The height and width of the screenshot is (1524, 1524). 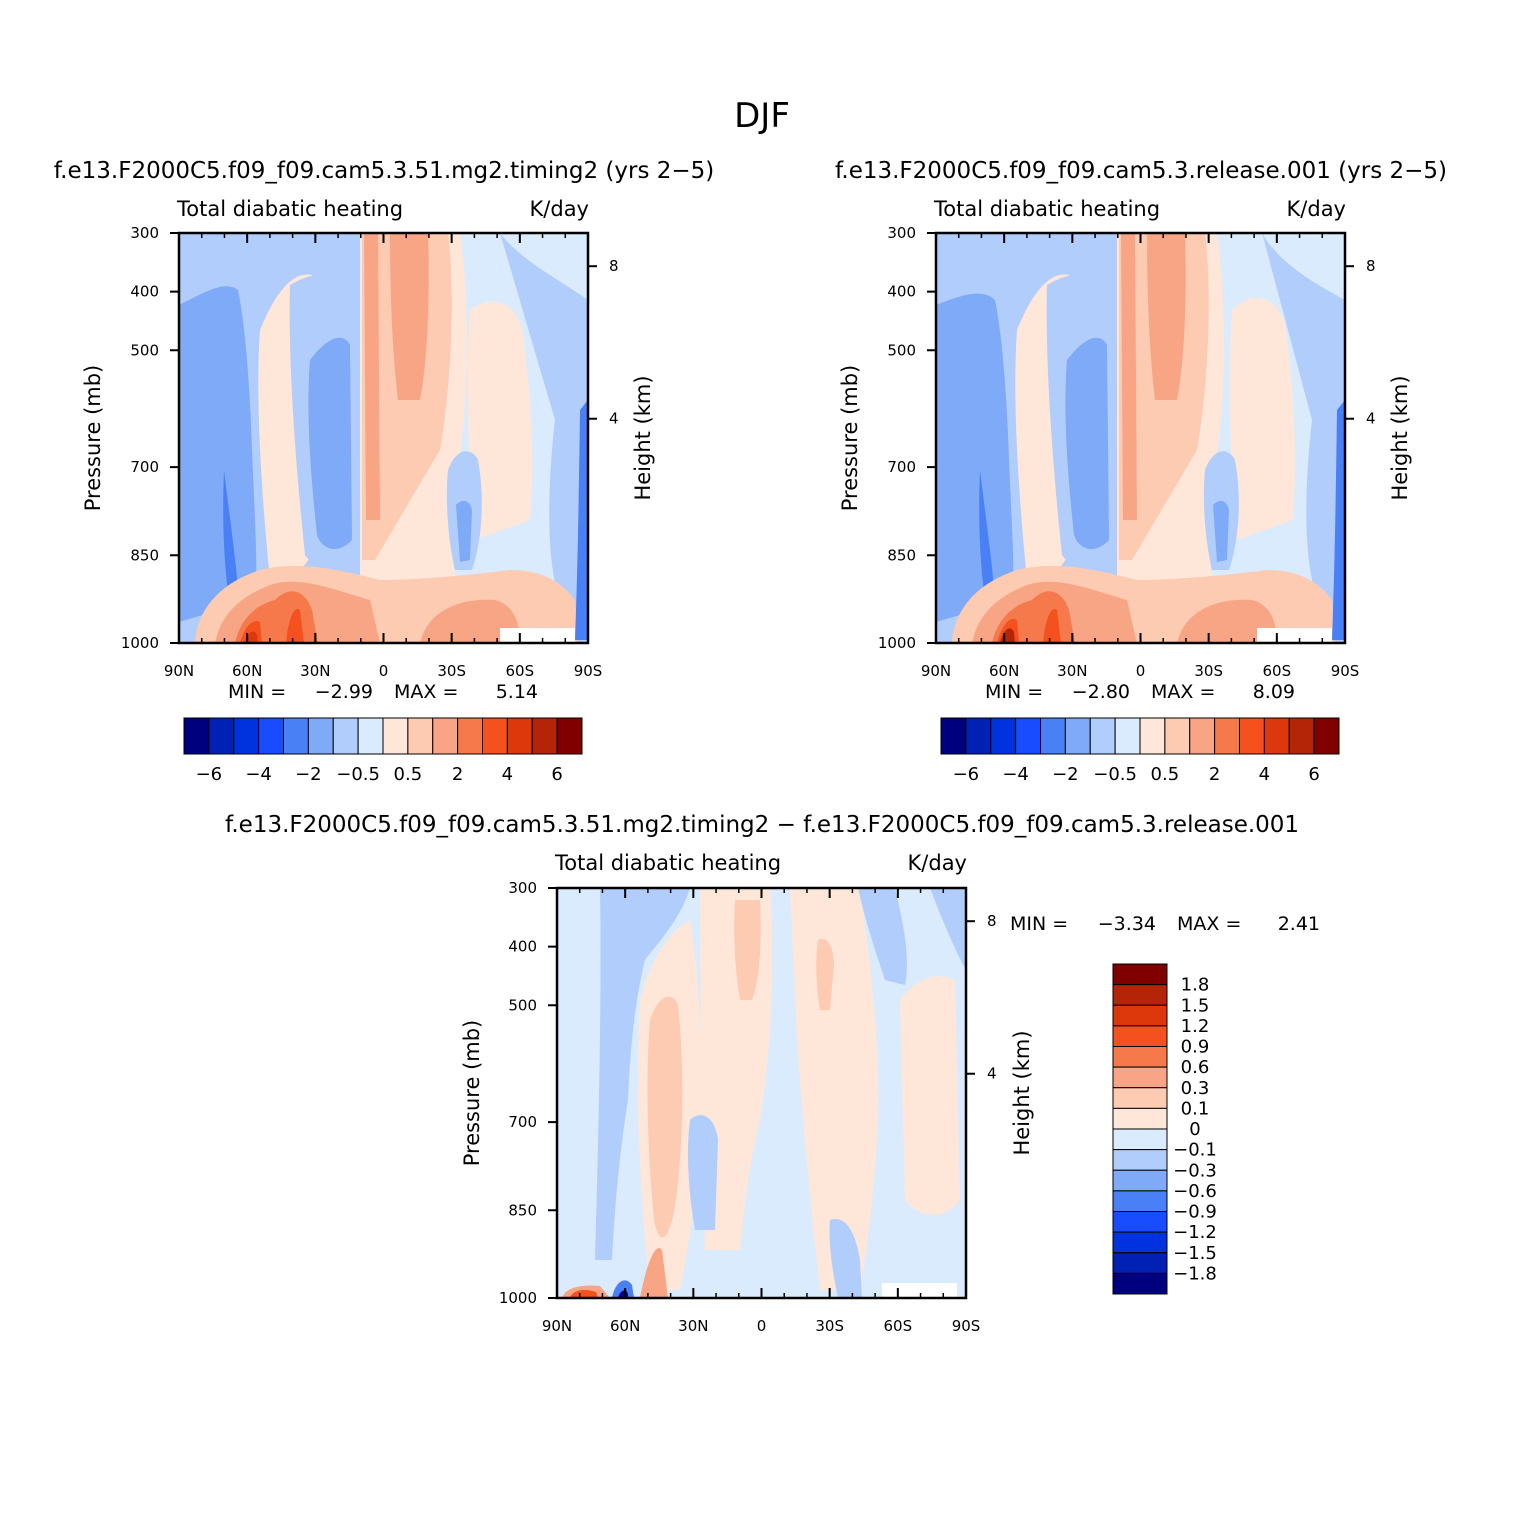 I want to click on colorbar-label: 2, so click(x=1214, y=774).